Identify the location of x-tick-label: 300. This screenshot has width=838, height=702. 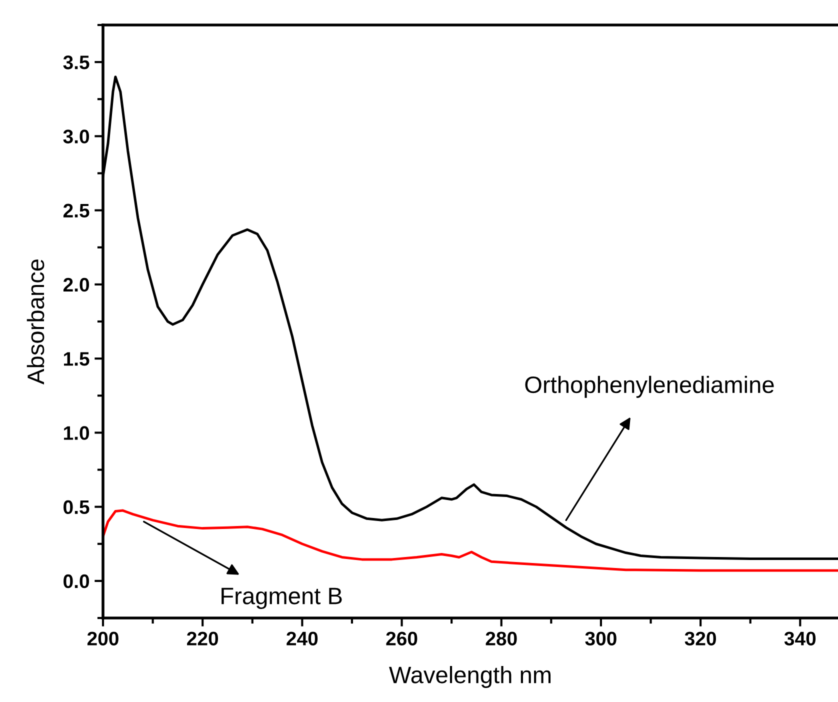
(600, 639).